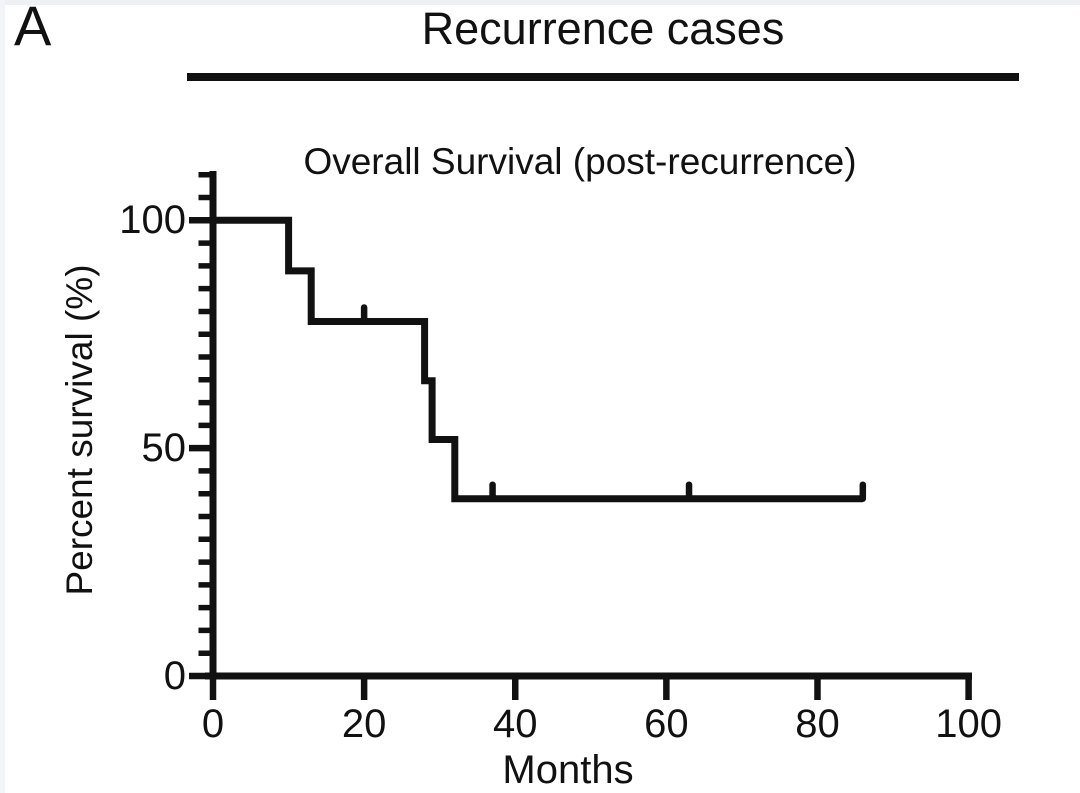 The height and width of the screenshot is (793, 1080). What do you see at coordinates (580, 161) in the screenshot?
I see `chart-subtitle: Overall Survival (post-recurrence)` at bounding box center [580, 161].